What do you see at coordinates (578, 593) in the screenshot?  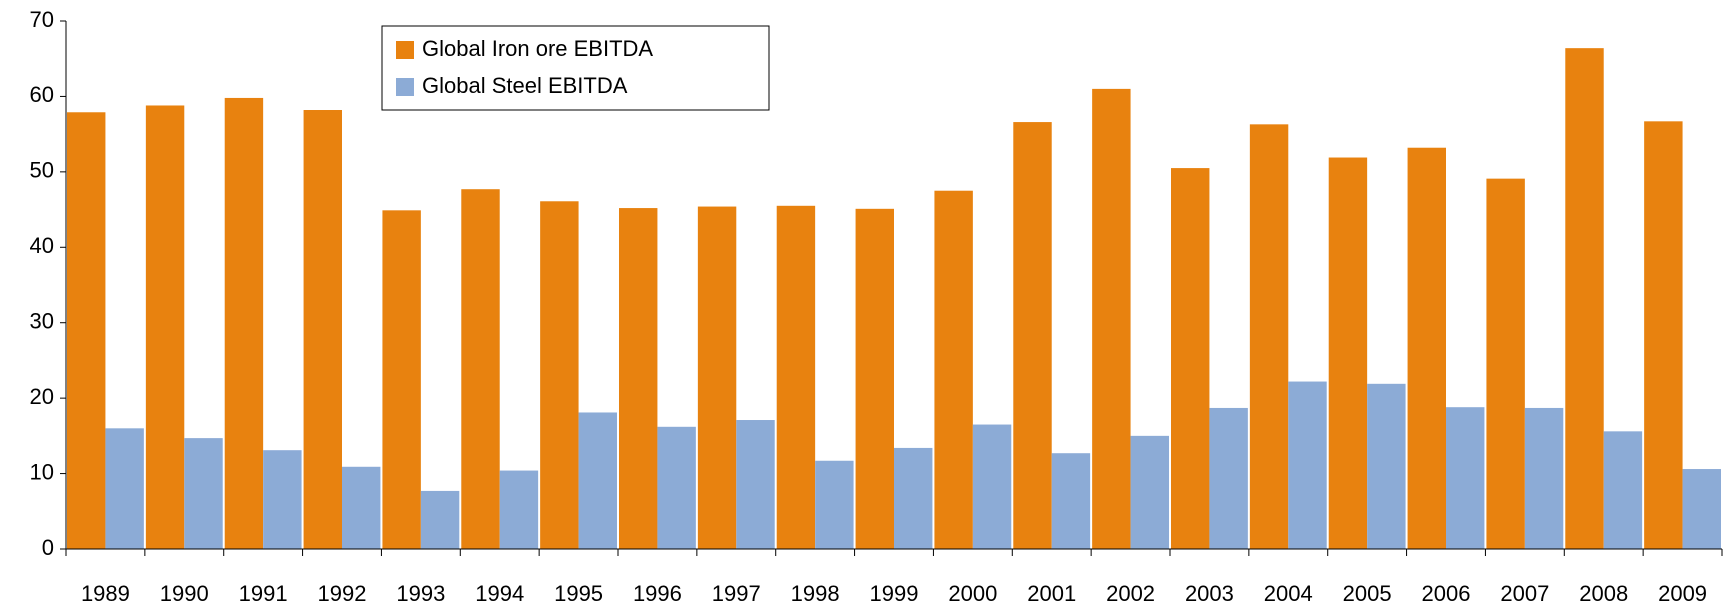 I see `x-tick-label: 1995` at bounding box center [578, 593].